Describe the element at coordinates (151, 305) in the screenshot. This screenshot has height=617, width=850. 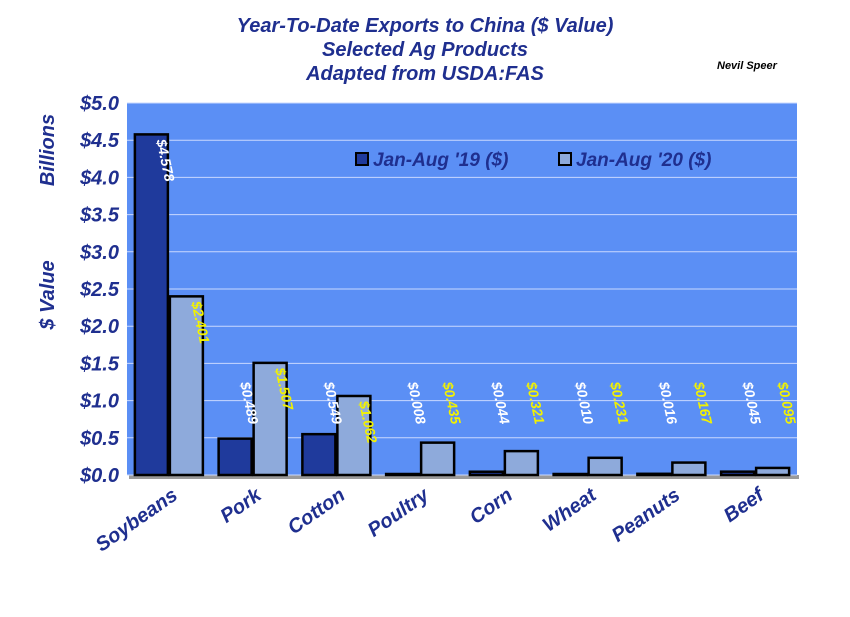
I see `bar-soybeans-2019` at that location.